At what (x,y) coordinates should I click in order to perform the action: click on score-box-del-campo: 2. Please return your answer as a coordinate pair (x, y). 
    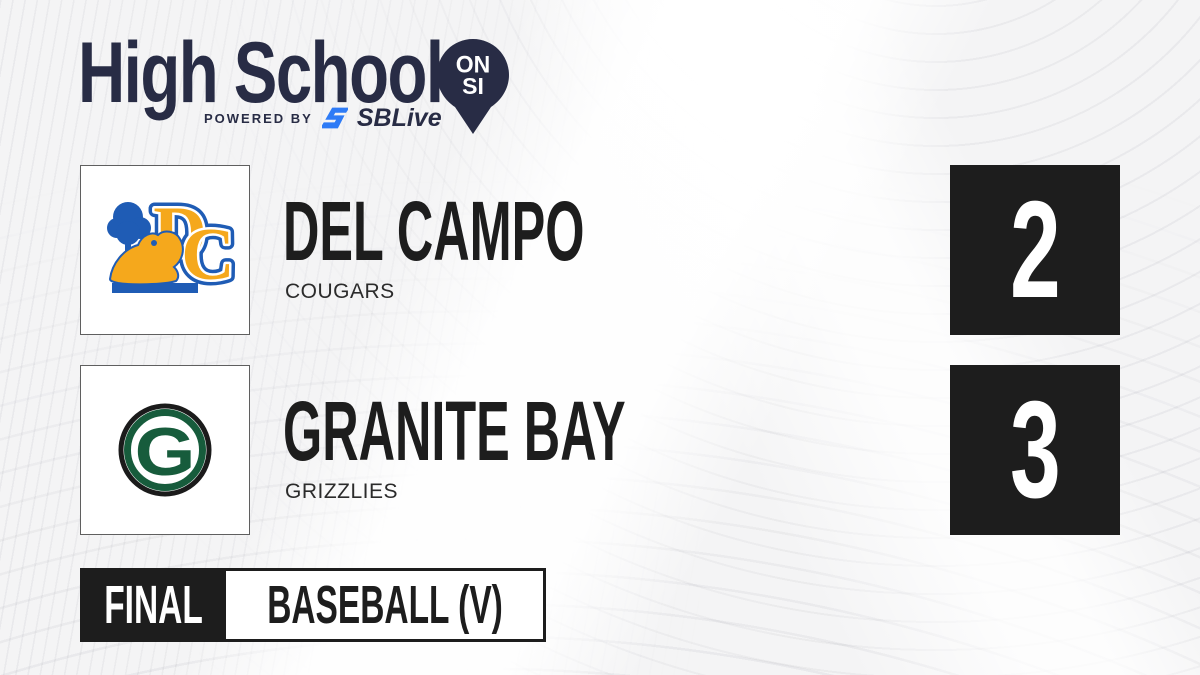
    Looking at the image, I should click on (1035, 250).